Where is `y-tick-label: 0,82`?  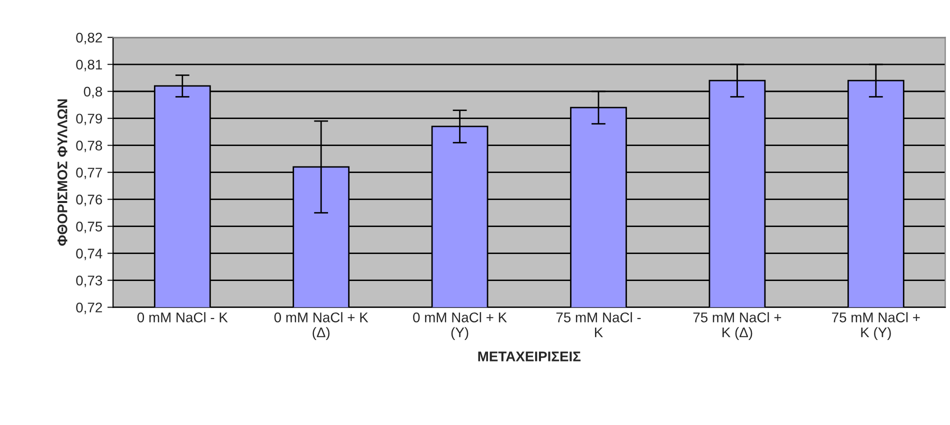
y-tick-label: 0,82 is located at coordinates (89, 38).